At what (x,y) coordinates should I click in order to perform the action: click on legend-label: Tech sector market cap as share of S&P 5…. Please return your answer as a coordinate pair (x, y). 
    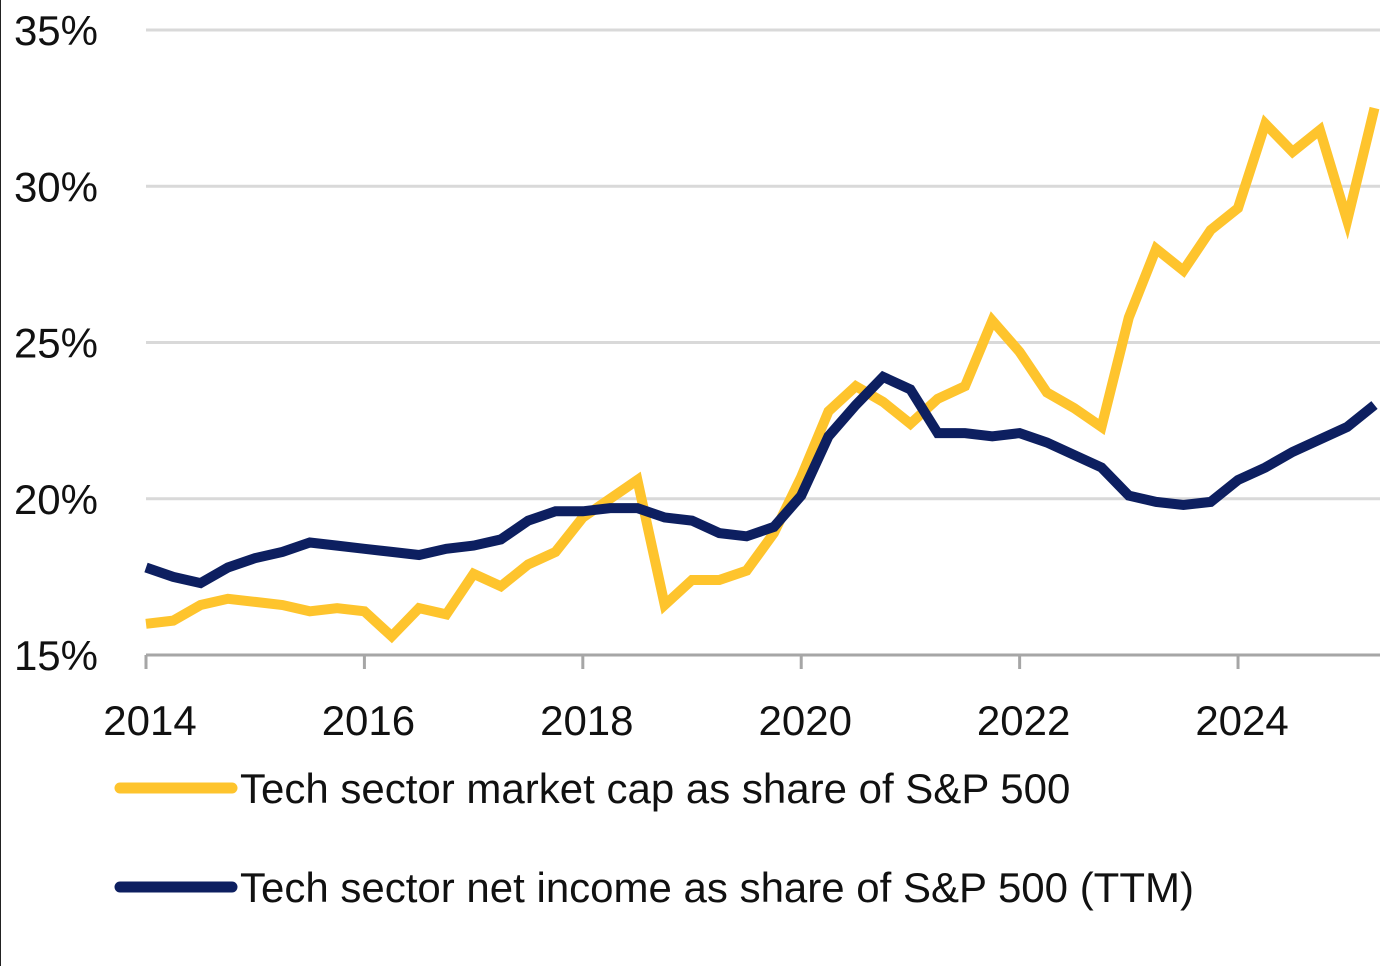
    Looking at the image, I should click on (655, 788).